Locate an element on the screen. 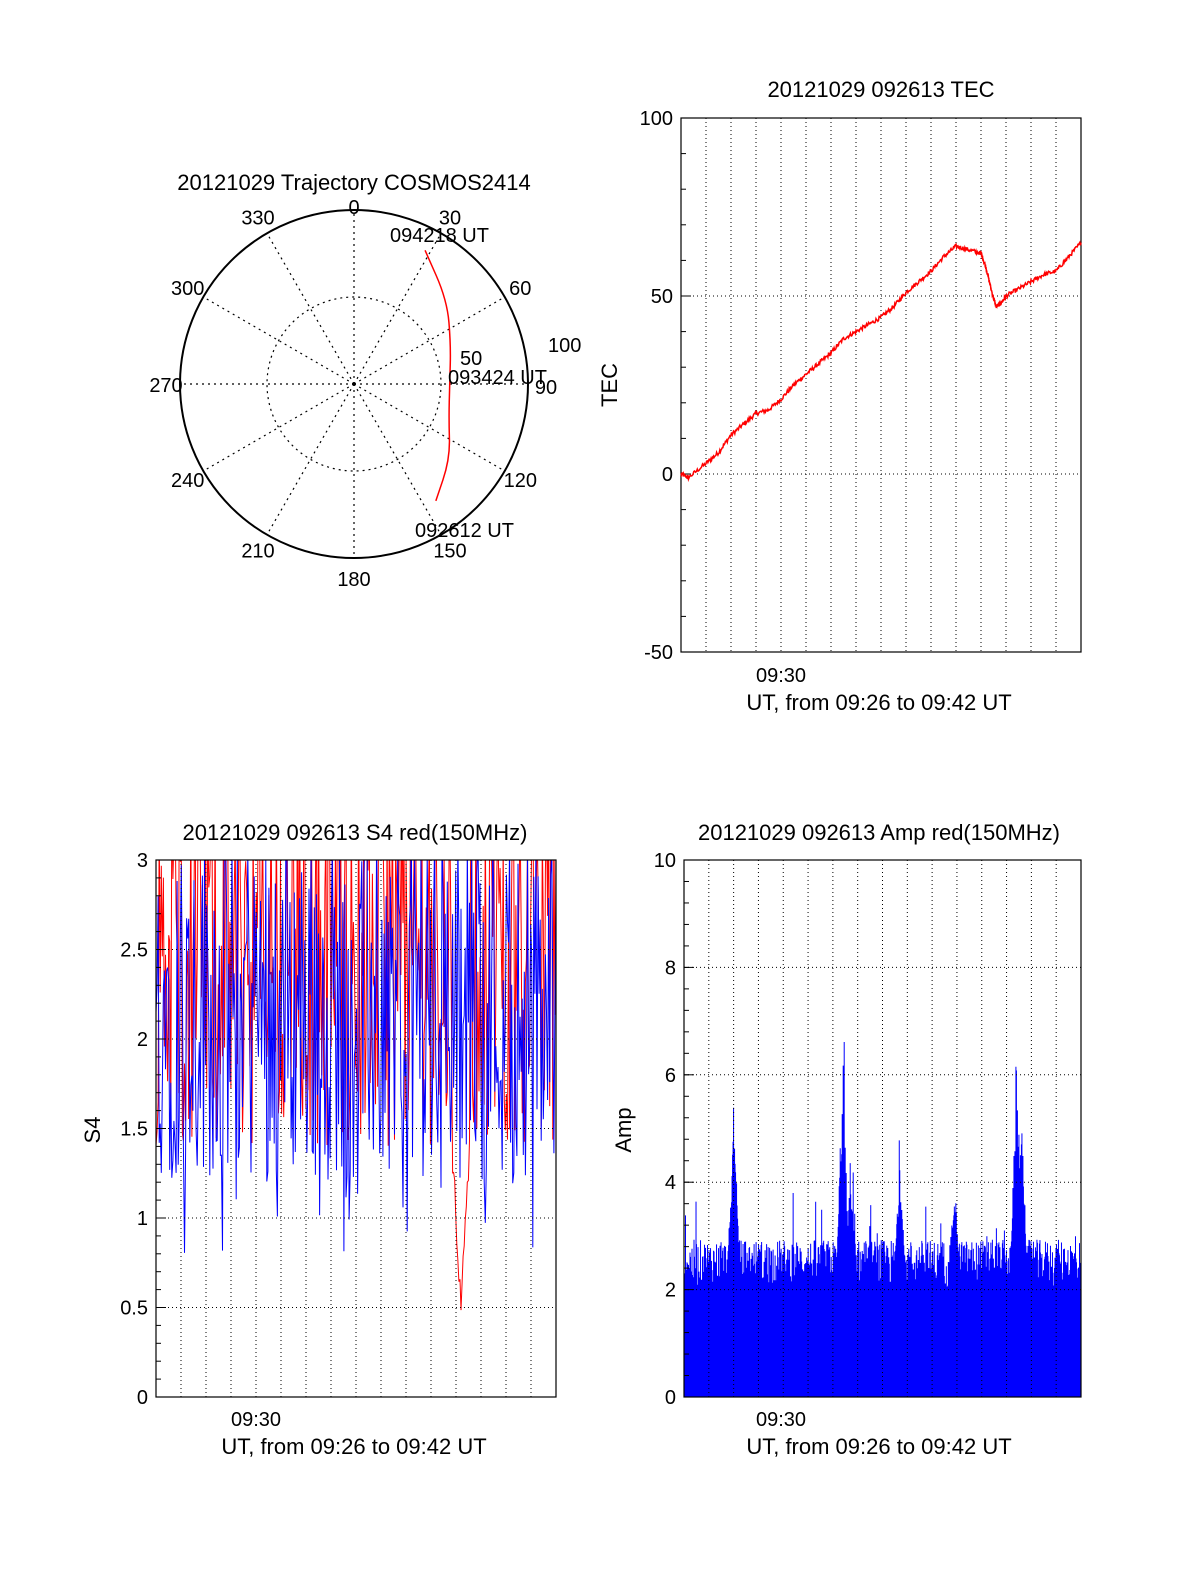  tec-title: 20121029 092613 TEC is located at coordinates (880, 89).